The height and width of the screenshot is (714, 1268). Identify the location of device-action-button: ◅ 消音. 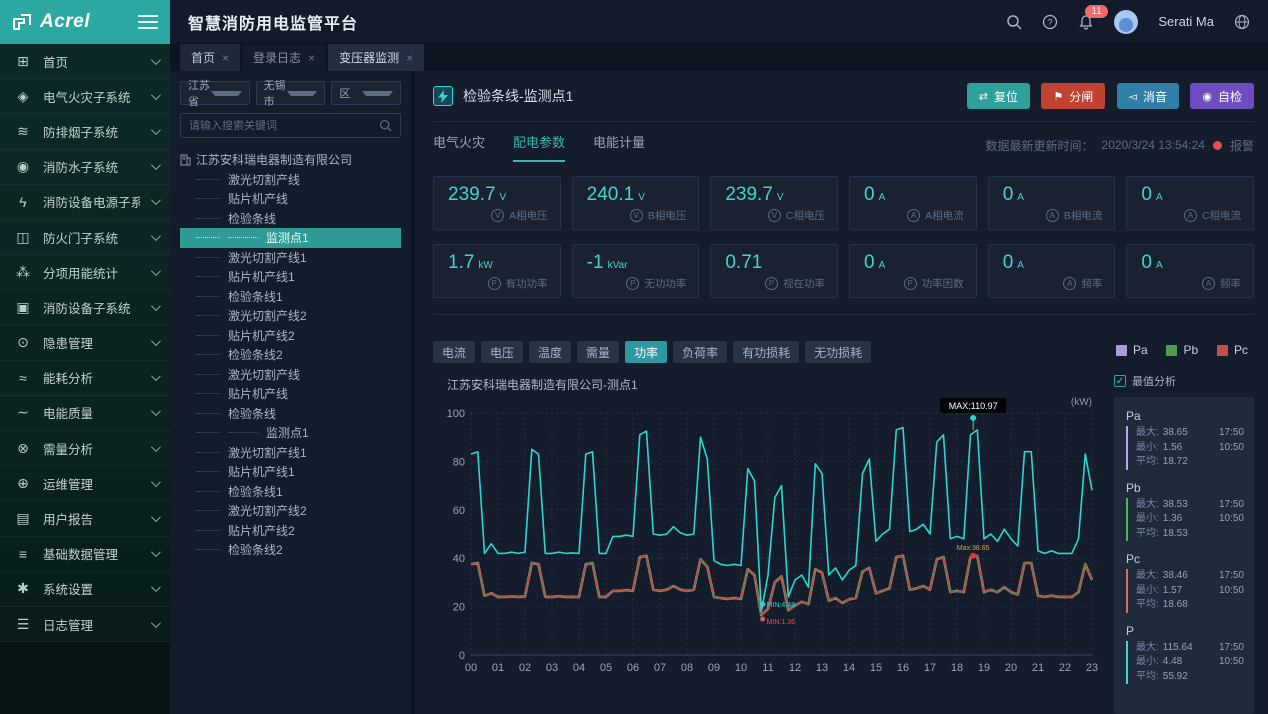
(1148, 96).